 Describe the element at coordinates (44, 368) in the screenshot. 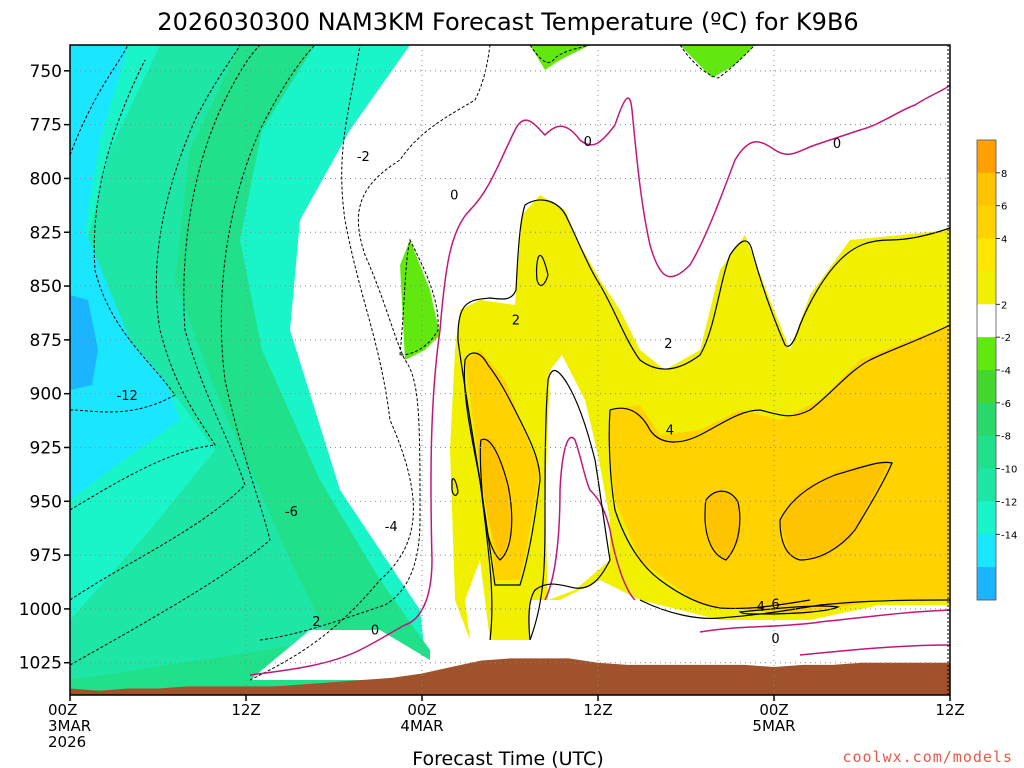

I see `y-axis: 750 775 800 825 850 875 900 925 950 975 1000 1025` at that location.